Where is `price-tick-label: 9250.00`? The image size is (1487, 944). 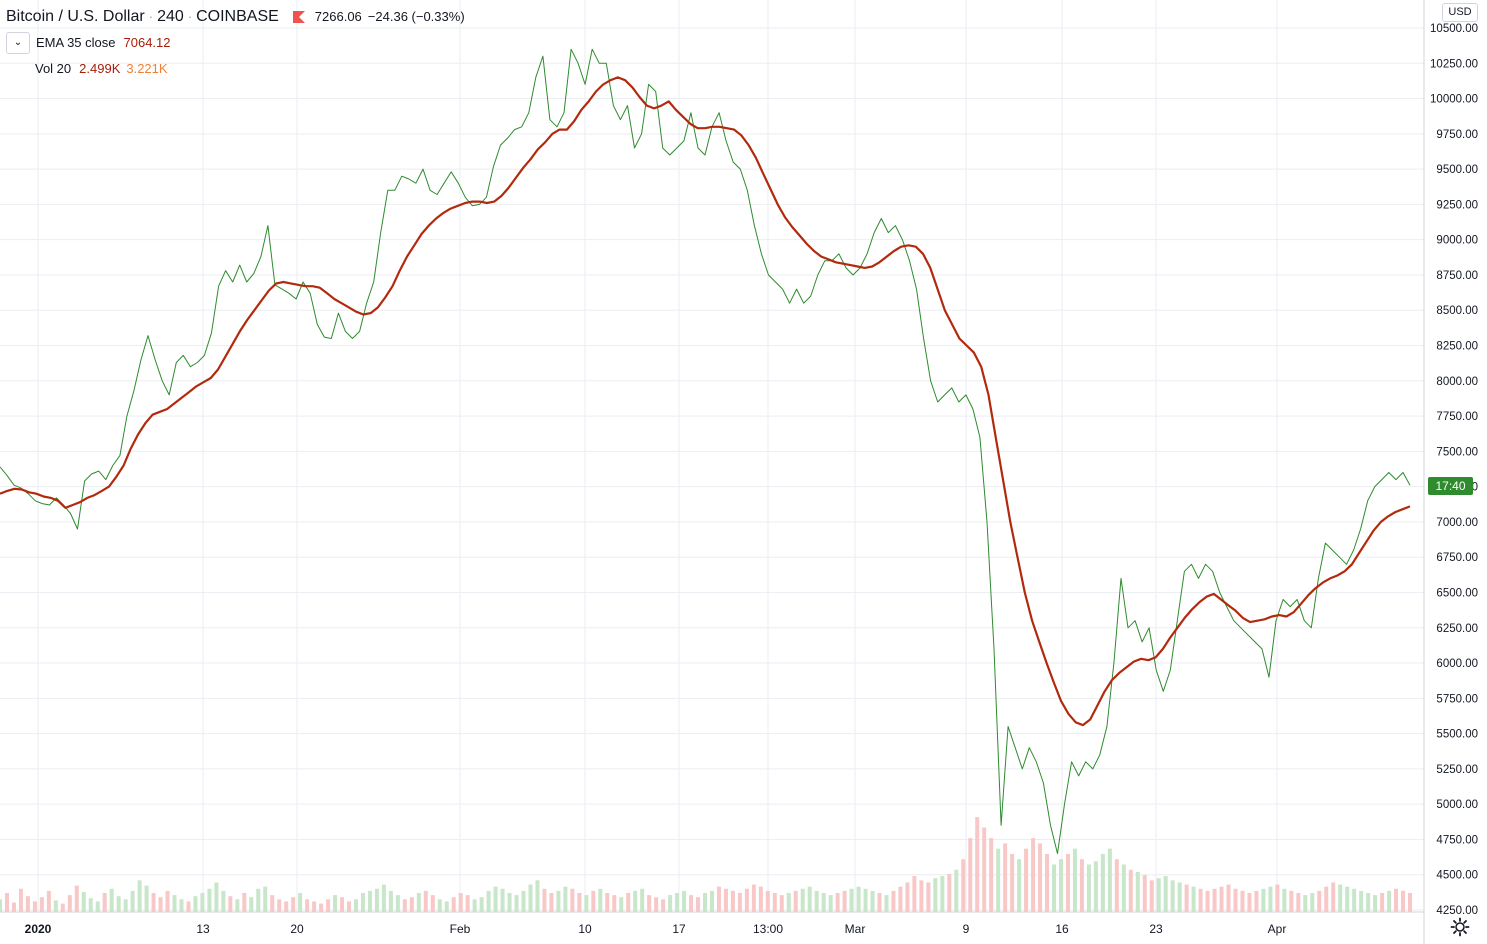
price-tick-label: 9250.00 is located at coordinates (1457, 205).